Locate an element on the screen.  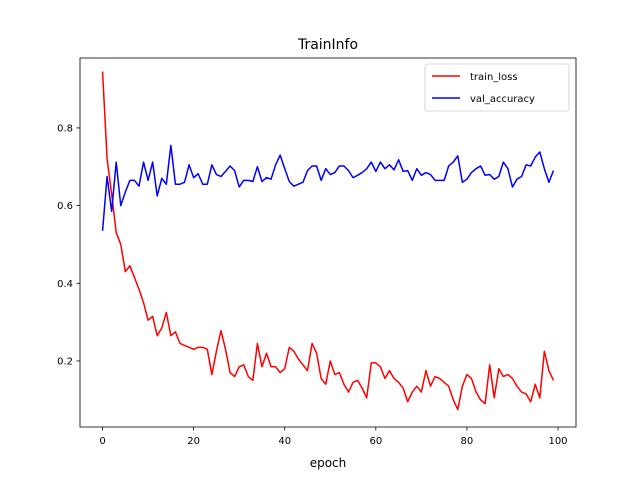
x-tick-label: 80 is located at coordinates (467, 441).